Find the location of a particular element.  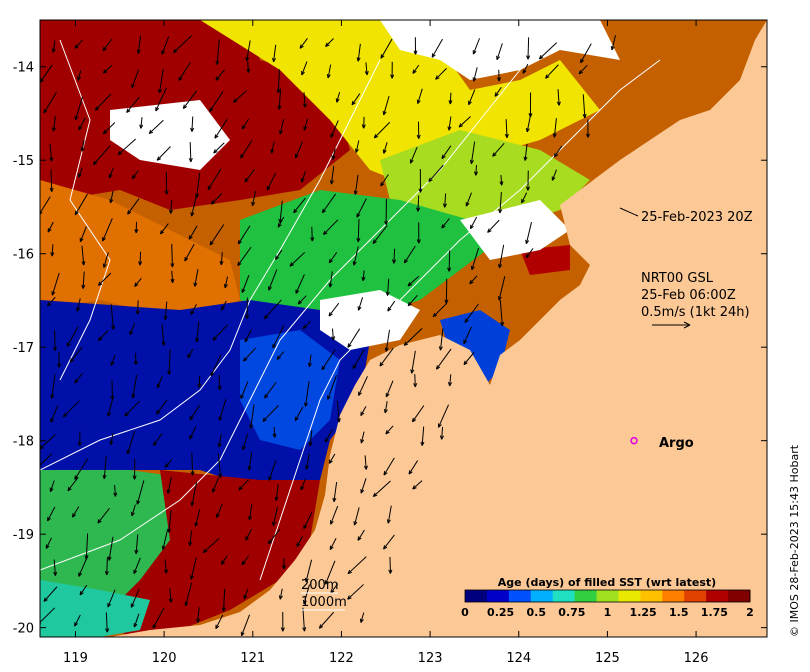

credit-label: © IMOS 28-Feb-2023 15:43 Hobart is located at coordinates (794, 540).